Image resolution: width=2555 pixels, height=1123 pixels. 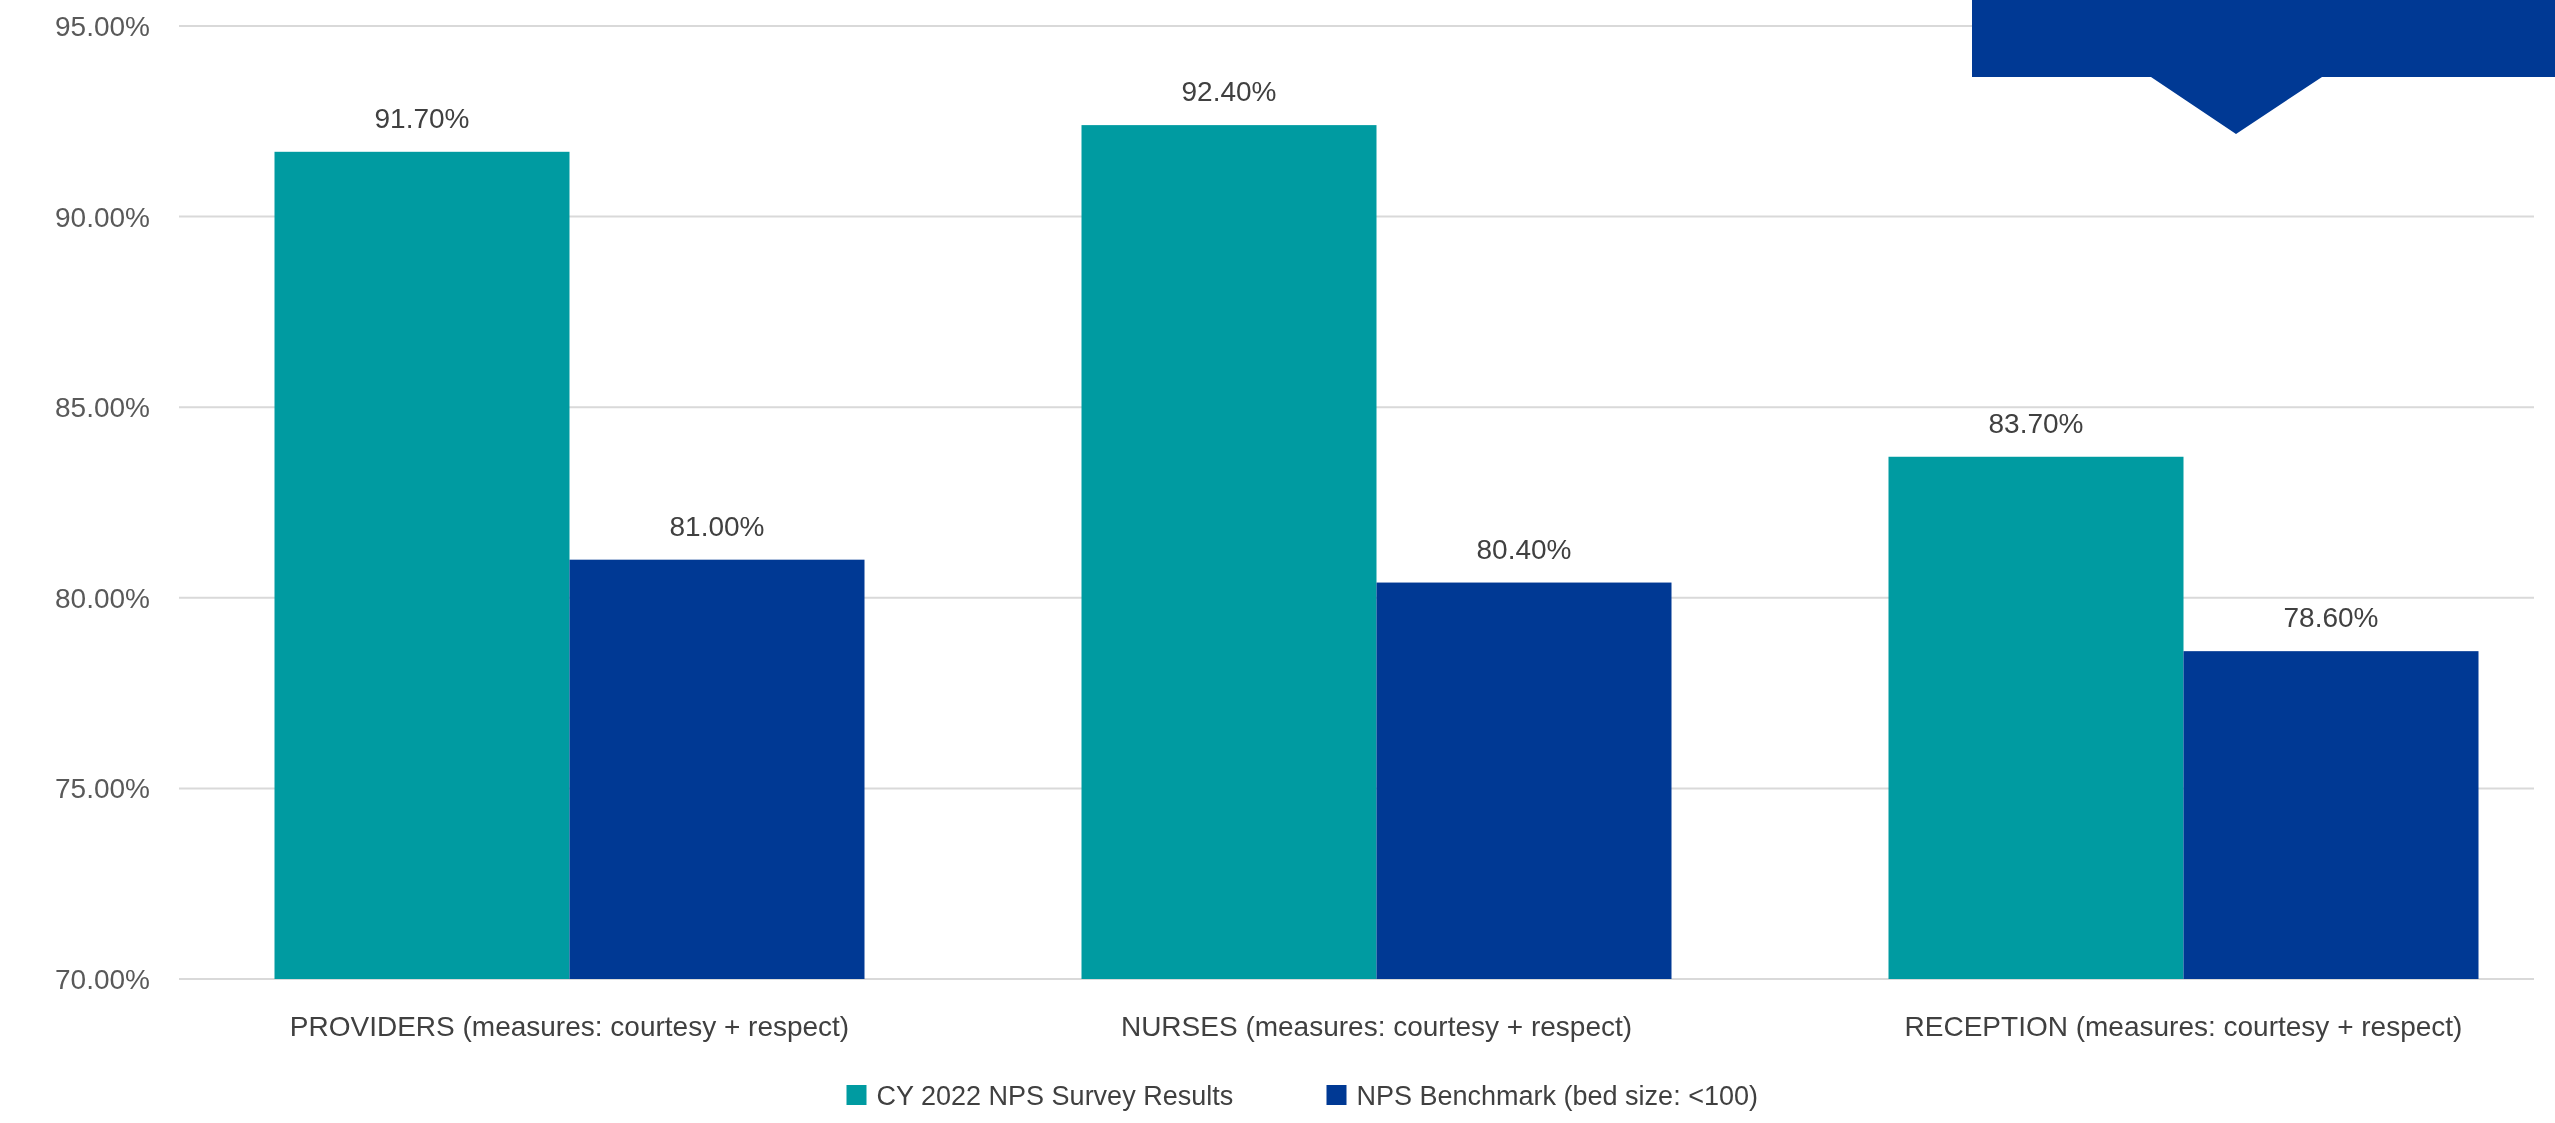 What do you see at coordinates (1055, 1096) in the screenshot?
I see `legend-label: CY 2022 NPS Survey Results` at bounding box center [1055, 1096].